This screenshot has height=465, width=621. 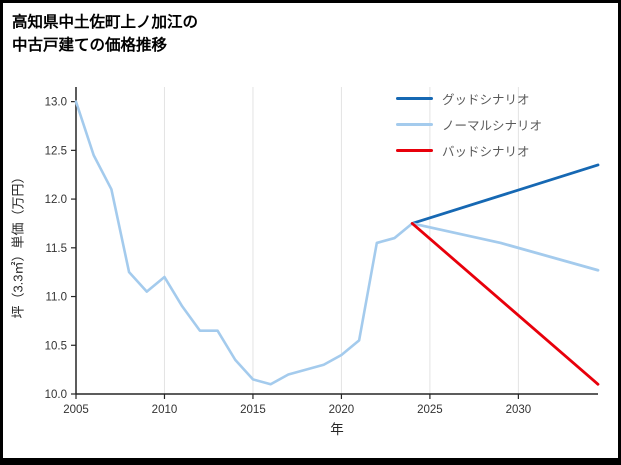 I want to click on page-title: 高知県中土佐町上ノ加江の 中古戸建ての価格推移, so click(x=105, y=34).